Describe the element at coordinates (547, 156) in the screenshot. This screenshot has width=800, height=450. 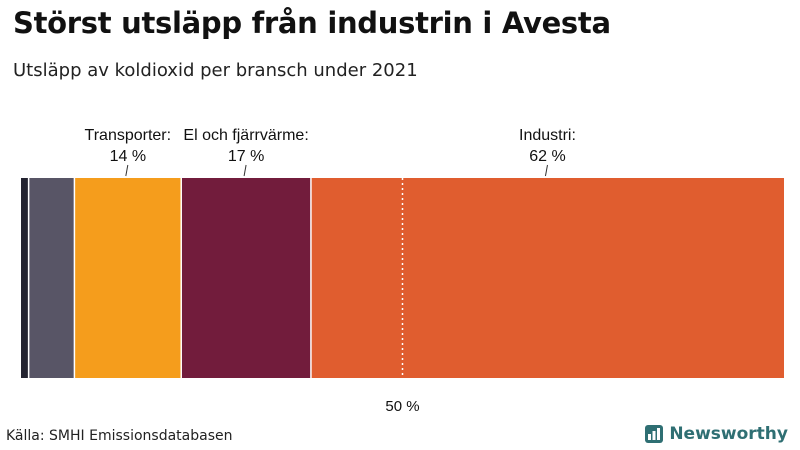
I see `segment-value-label-4: 62 %` at that location.